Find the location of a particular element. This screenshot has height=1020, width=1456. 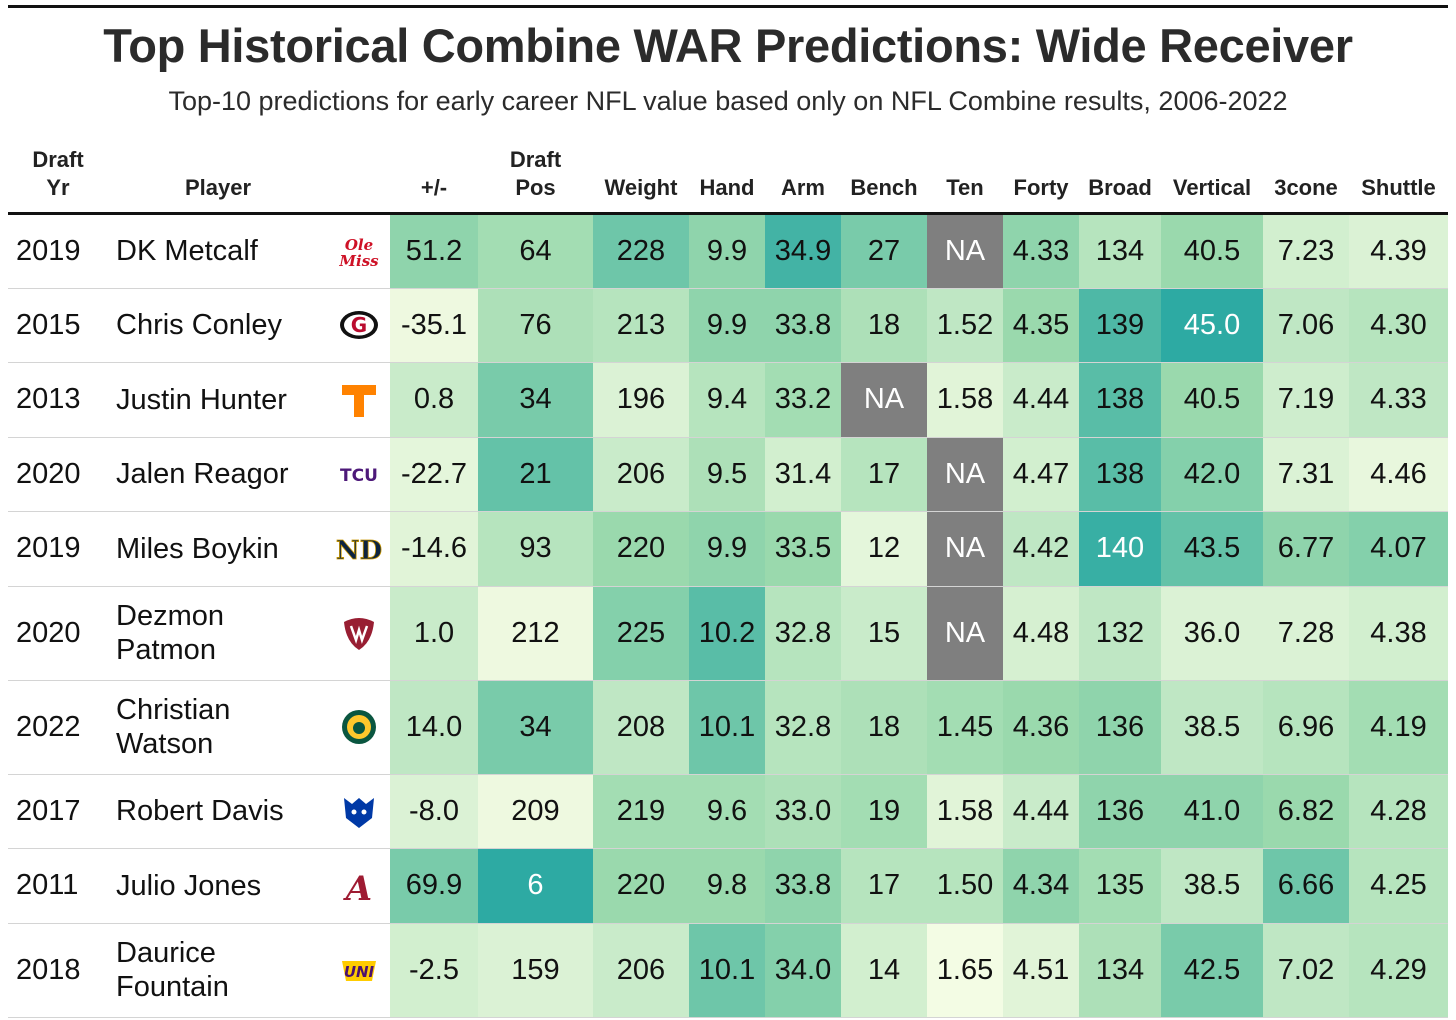

column-header-yr: Draft Yr is located at coordinates (58, 173).